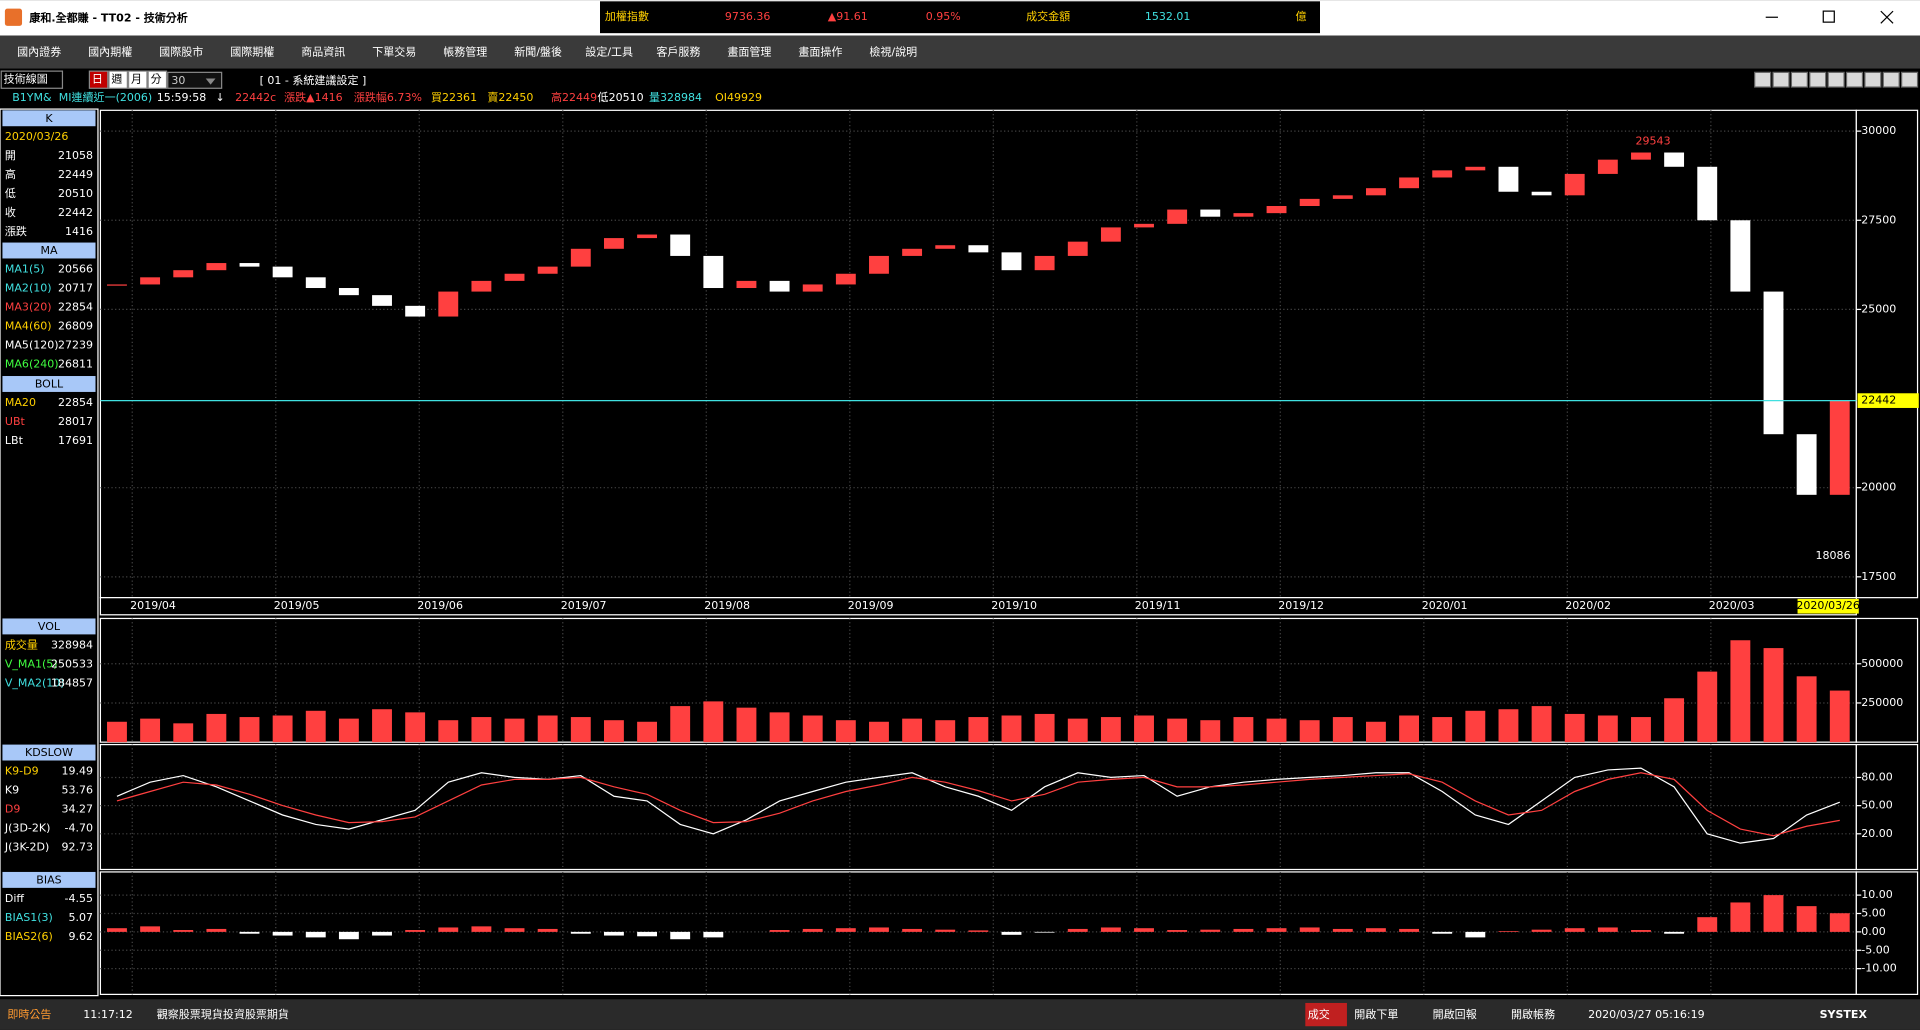 The image size is (1920, 1030). What do you see at coordinates (960, 52) in the screenshot?
I see `menu-bar` at bounding box center [960, 52].